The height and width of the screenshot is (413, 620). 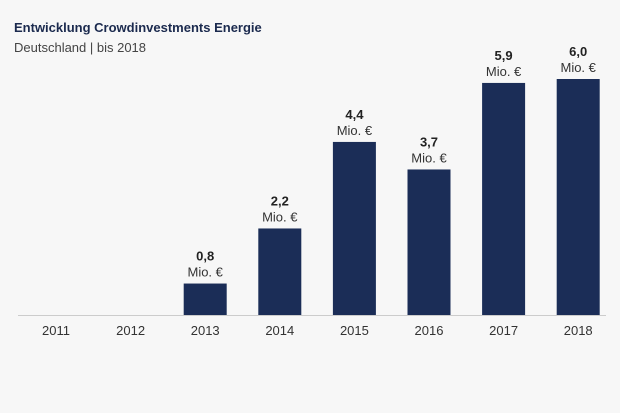 What do you see at coordinates (205, 299) in the screenshot?
I see `bar-2013` at bounding box center [205, 299].